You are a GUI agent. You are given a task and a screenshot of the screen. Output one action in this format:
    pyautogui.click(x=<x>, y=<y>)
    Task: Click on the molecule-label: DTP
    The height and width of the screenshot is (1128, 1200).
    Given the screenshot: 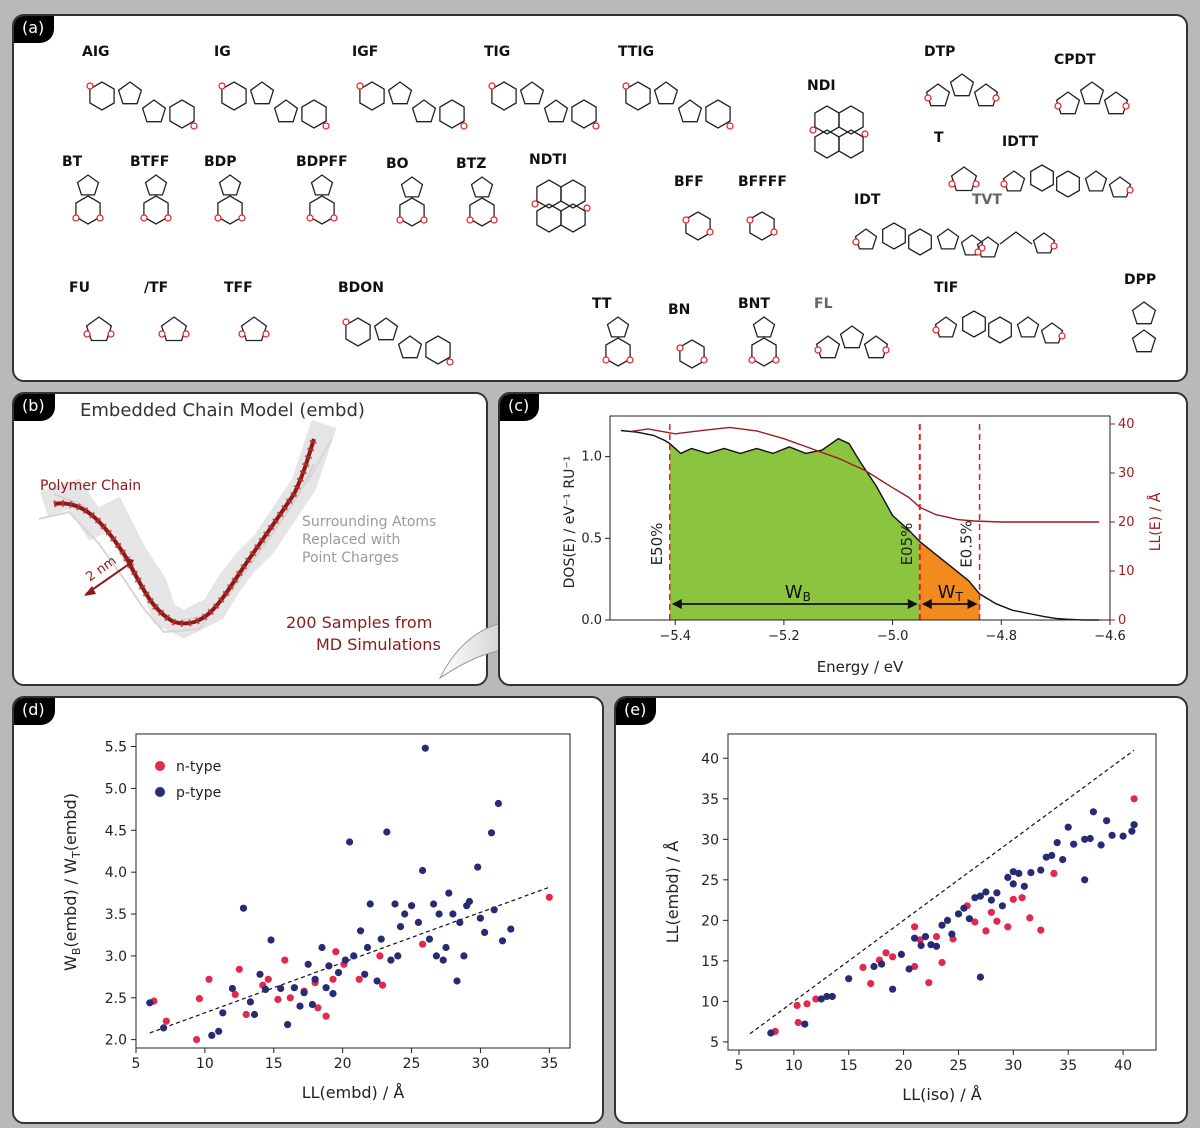 What is the action you would take?
    pyautogui.click(x=939, y=52)
    